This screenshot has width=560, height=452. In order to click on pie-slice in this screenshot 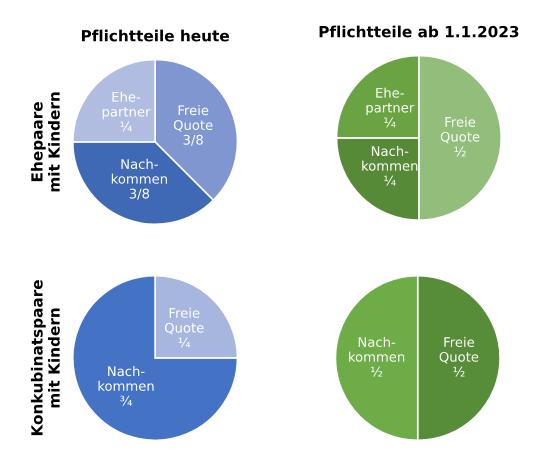, I will do `click(155, 358)`.